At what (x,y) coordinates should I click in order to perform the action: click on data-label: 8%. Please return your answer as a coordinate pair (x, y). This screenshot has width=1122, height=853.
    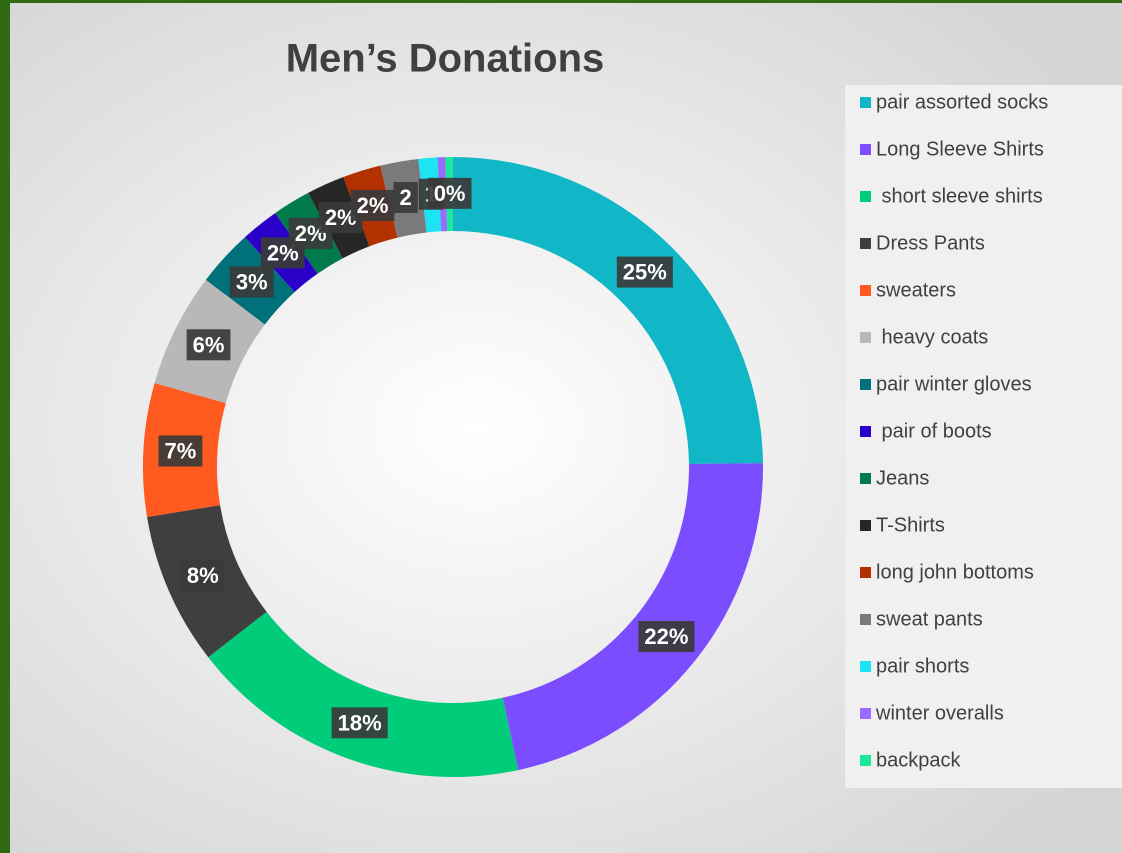
    Looking at the image, I should click on (202, 575).